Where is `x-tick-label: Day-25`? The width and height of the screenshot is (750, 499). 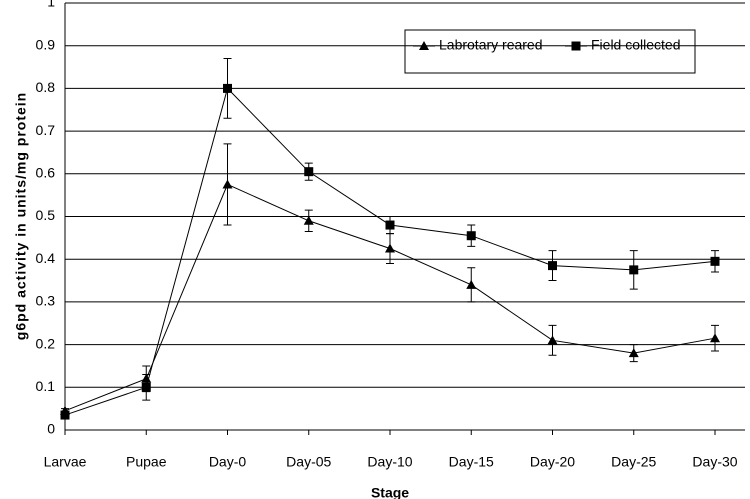
x-tick-label: Day-25 is located at coordinates (633, 462).